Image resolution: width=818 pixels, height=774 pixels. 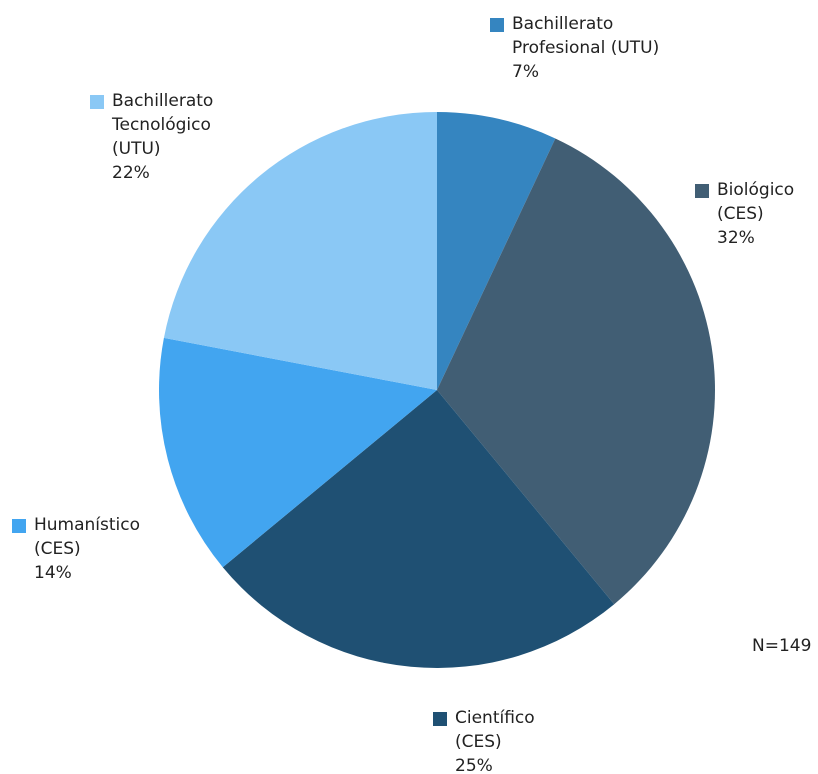 I want to click on category-label: Bachillerato Tecnológico (UTU), so click(x=163, y=125).